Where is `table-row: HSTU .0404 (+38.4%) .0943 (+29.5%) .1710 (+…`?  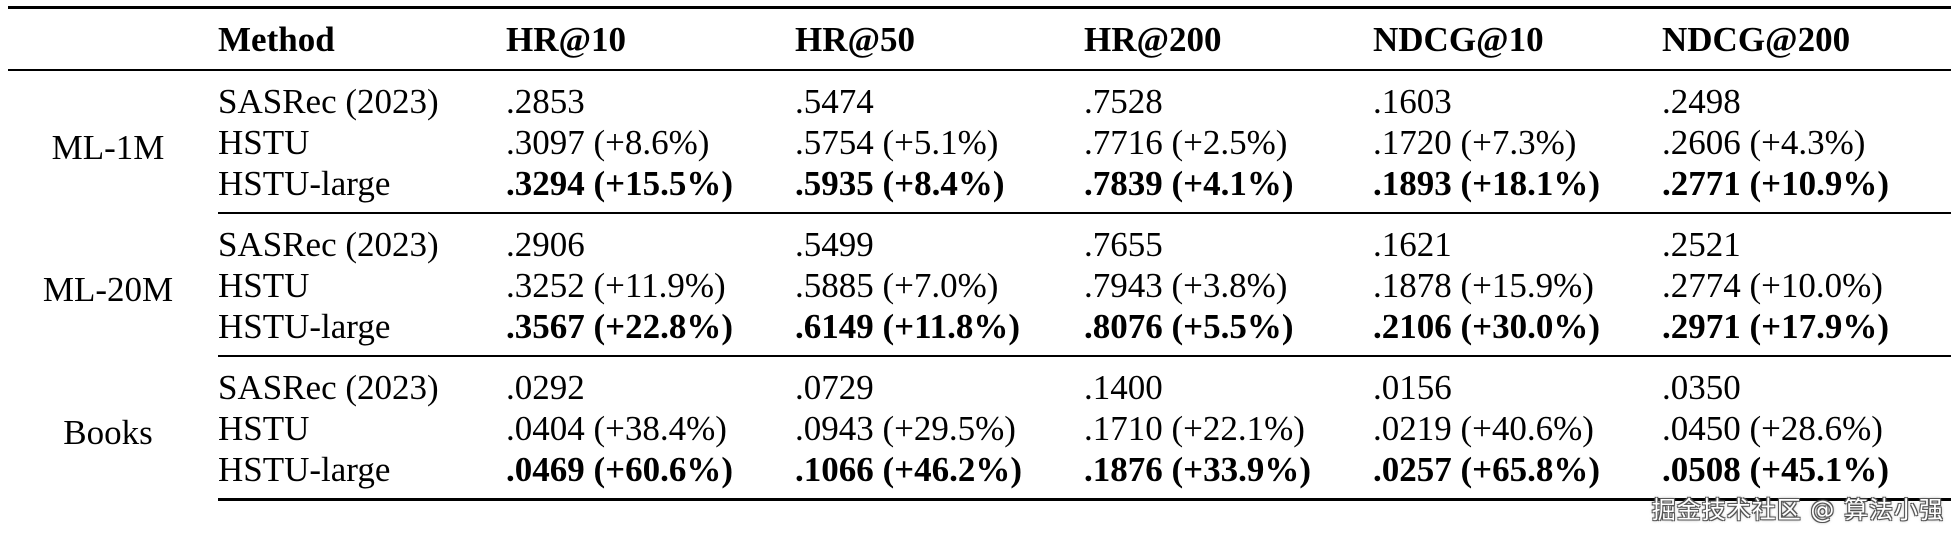 table-row: HSTU .0404 (+38.4%) .0943 (+29.5%) .1710 (+… is located at coordinates (979, 428).